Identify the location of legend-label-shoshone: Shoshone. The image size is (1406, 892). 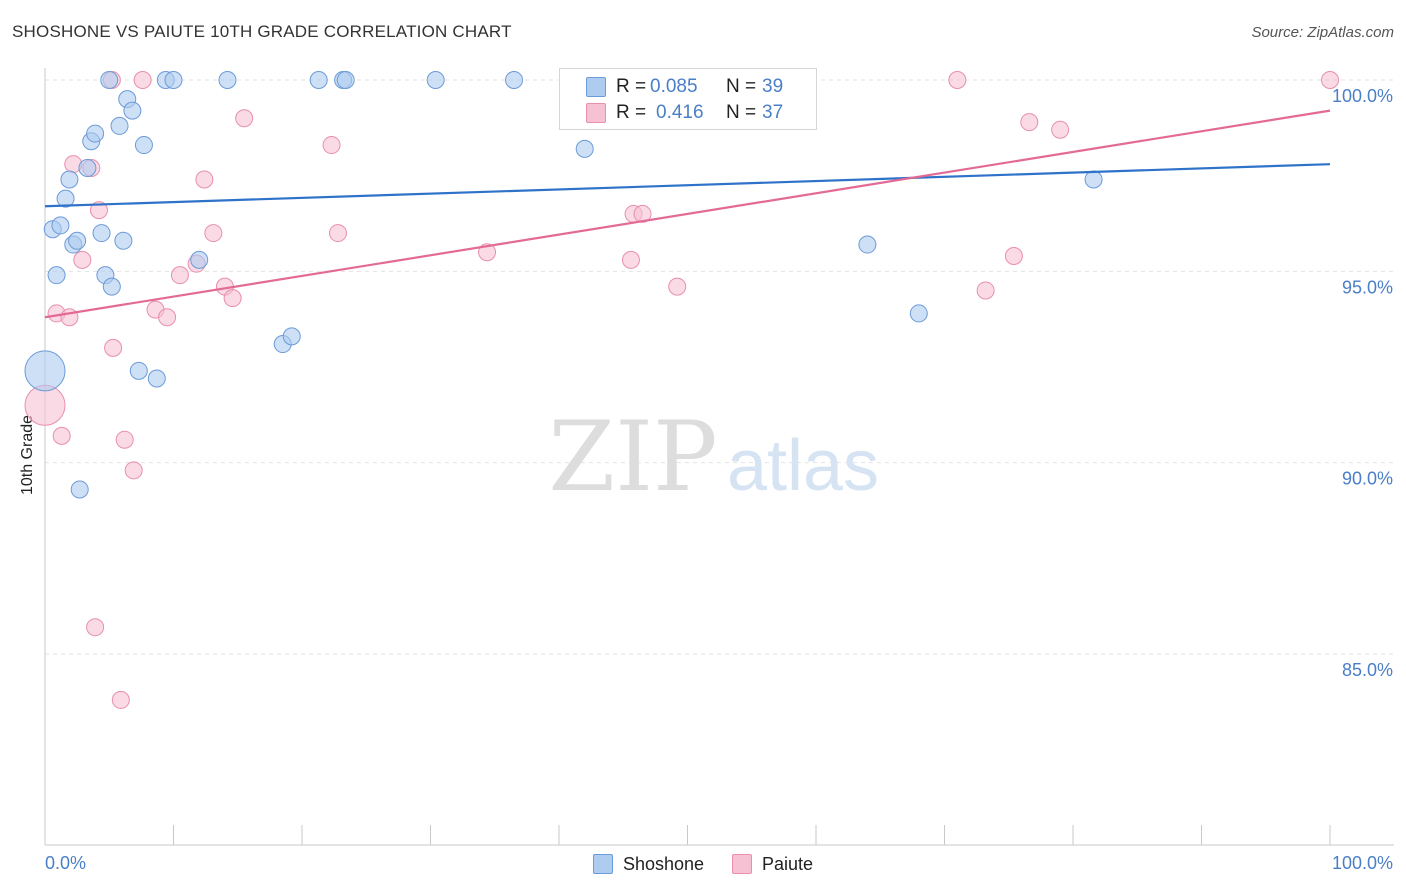
(663, 863).